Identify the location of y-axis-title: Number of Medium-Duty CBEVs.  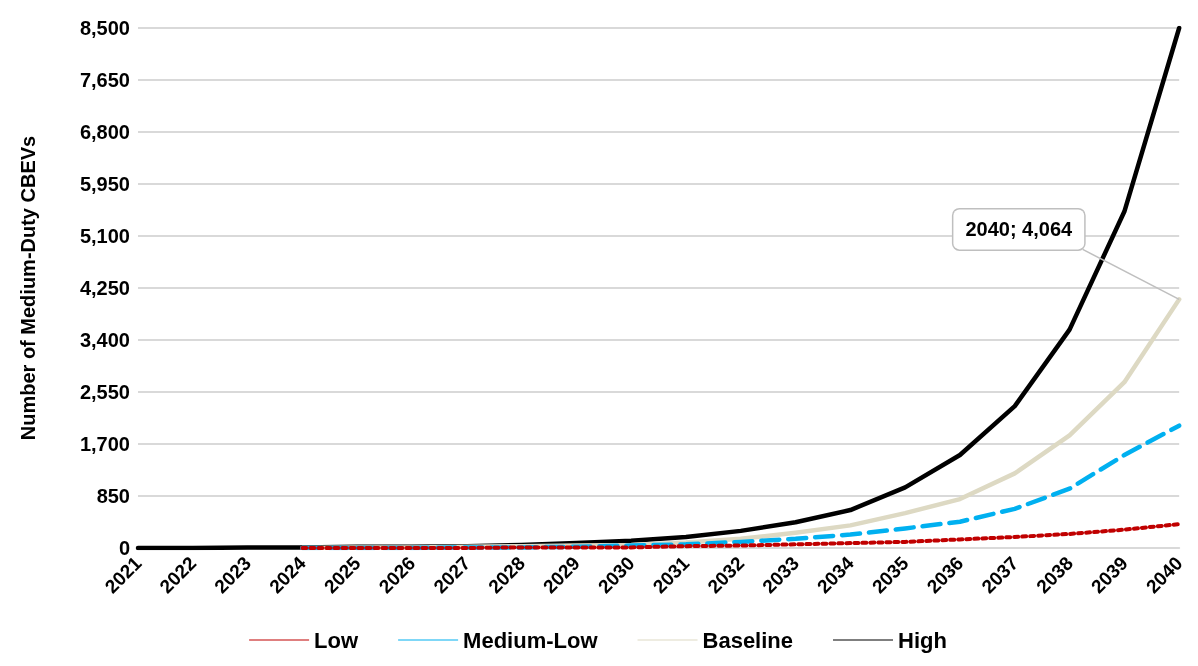
(28, 288).